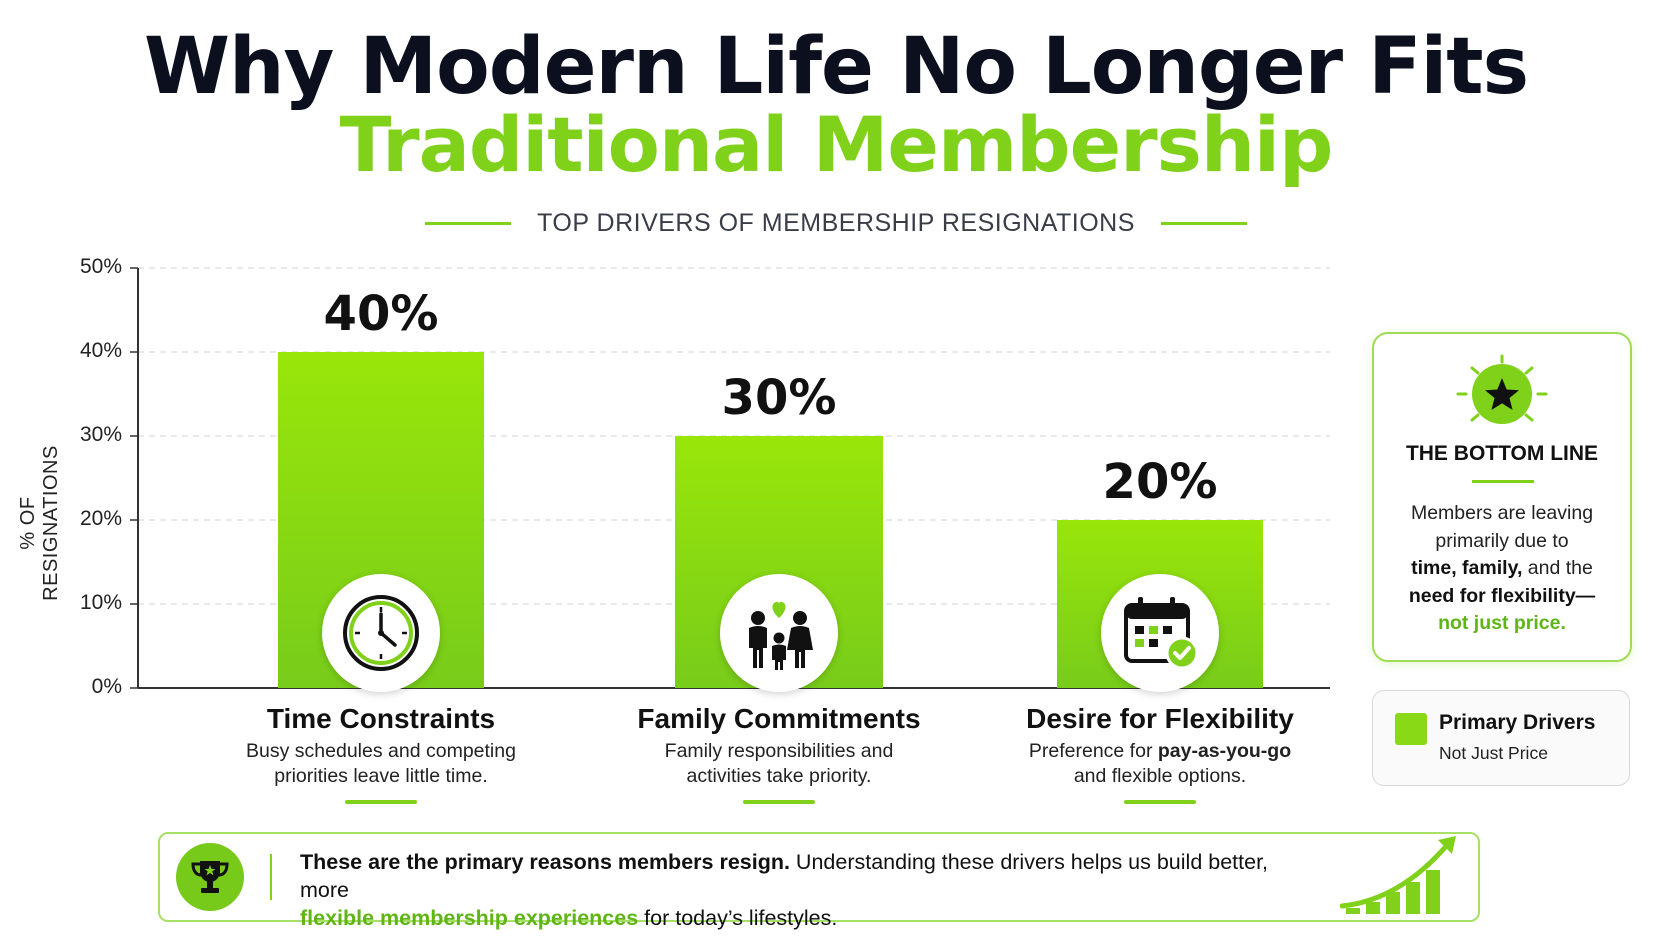 This screenshot has height=941, width=1672. What do you see at coordinates (1502, 527) in the screenshot?
I see `bl-text-1: Members are leaving primarily due to` at bounding box center [1502, 527].